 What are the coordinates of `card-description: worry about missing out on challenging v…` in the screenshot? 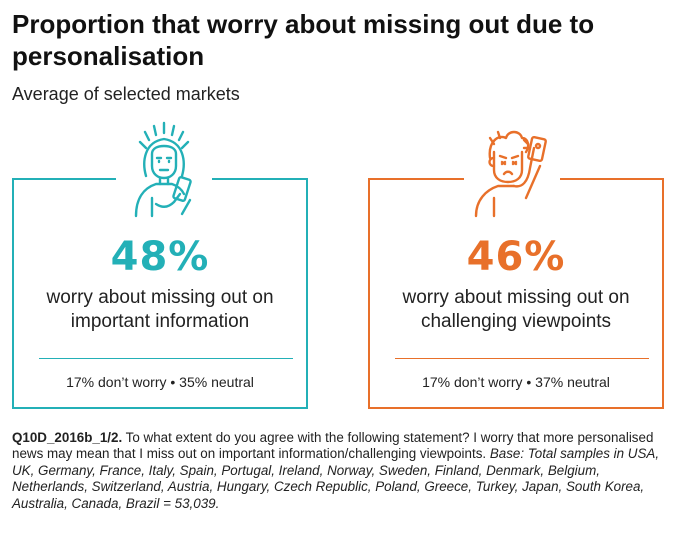 It's located at (516, 309).